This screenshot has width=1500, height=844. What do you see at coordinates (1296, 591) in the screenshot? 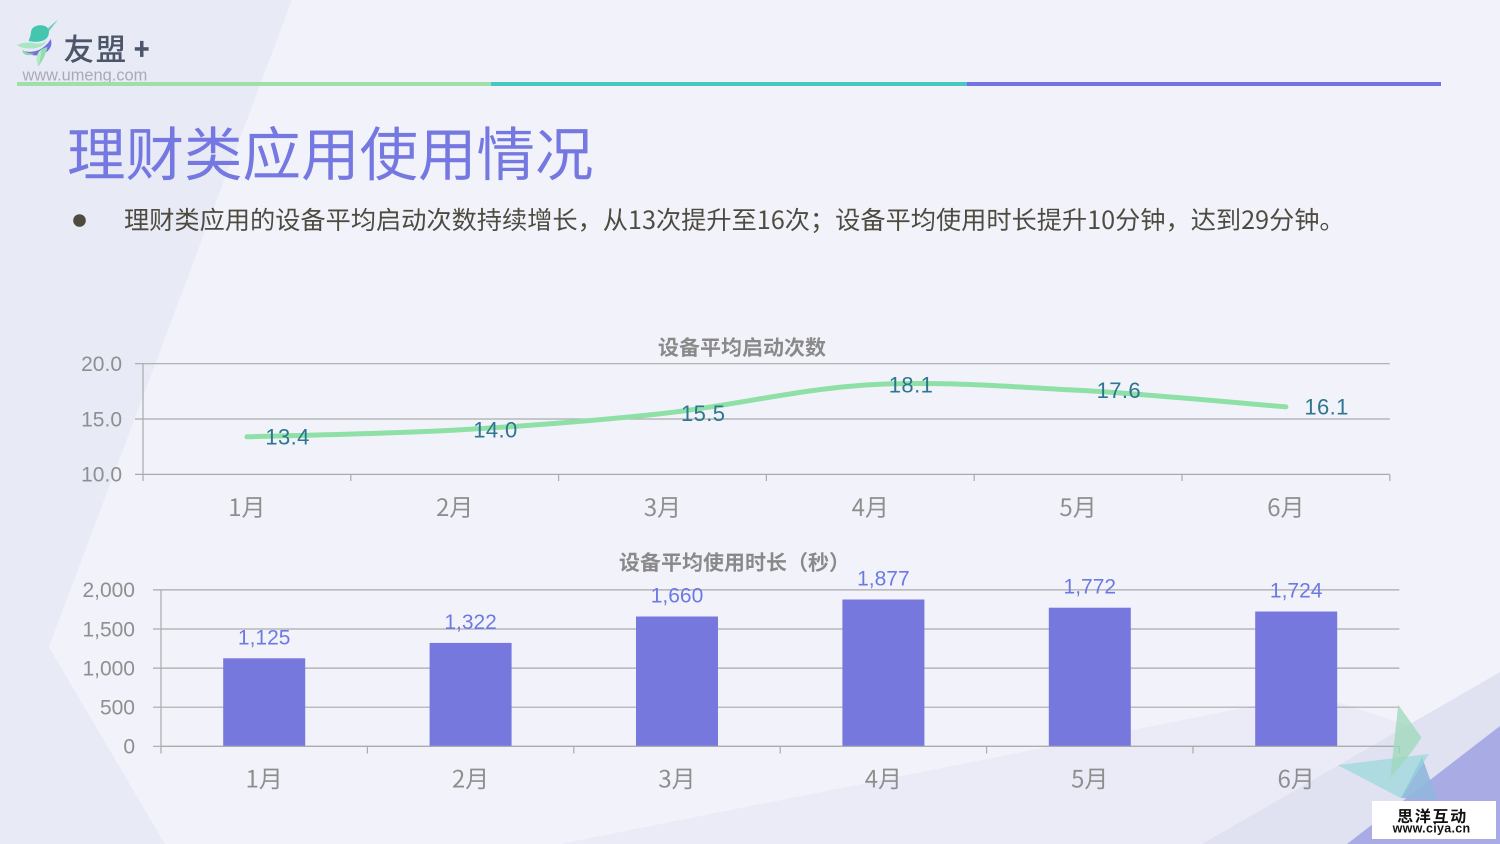
I see `svg-text: 1,724` at bounding box center [1296, 591].